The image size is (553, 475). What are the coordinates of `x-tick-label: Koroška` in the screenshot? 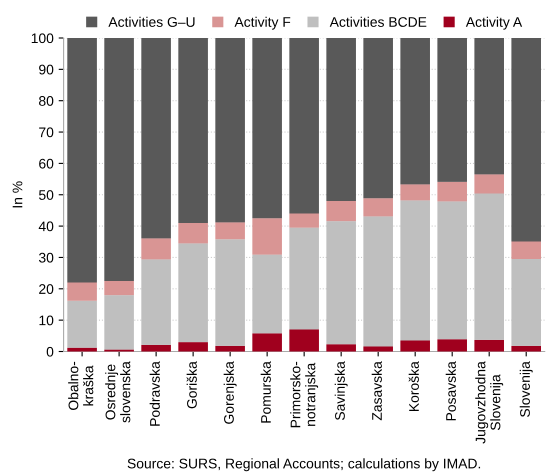 It's located at (413, 386).